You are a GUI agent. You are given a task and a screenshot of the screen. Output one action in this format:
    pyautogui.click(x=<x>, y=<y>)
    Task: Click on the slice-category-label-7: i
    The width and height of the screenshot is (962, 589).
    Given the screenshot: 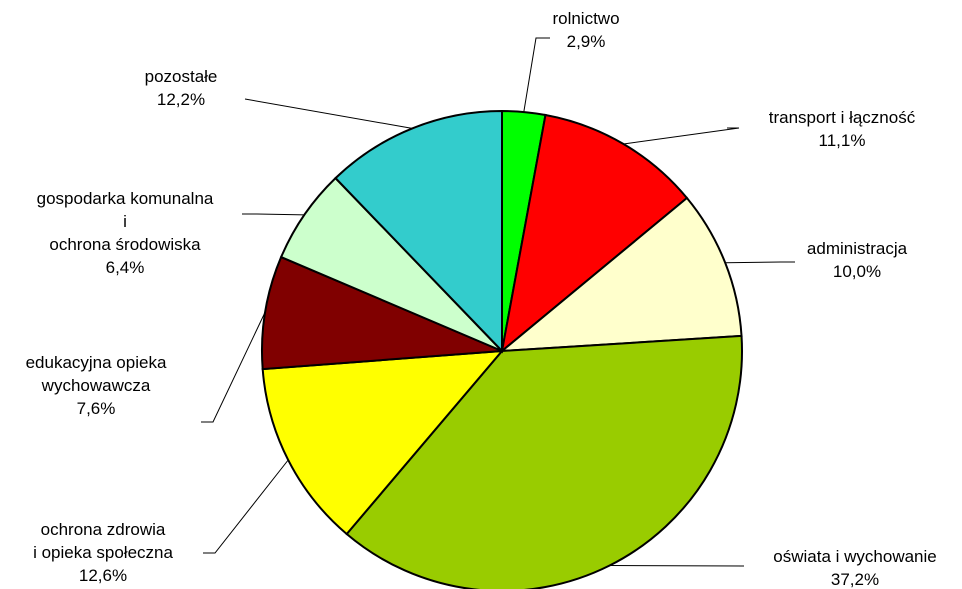 What is the action you would take?
    pyautogui.click(x=125, y=221)
    